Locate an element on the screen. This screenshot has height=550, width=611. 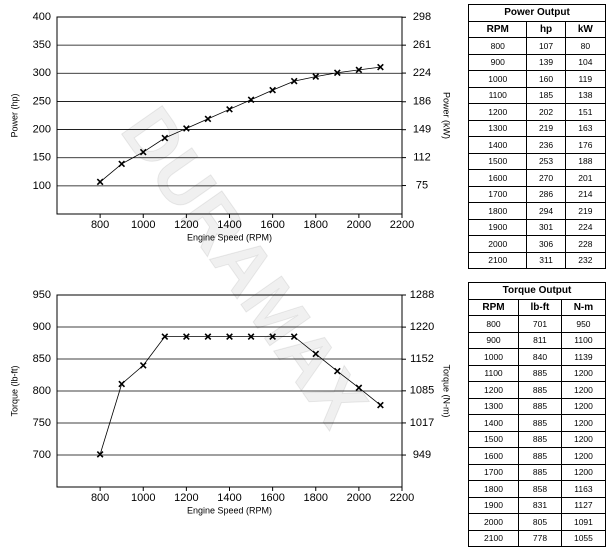
table-cell: 139 is located at coordinates (546, 62).